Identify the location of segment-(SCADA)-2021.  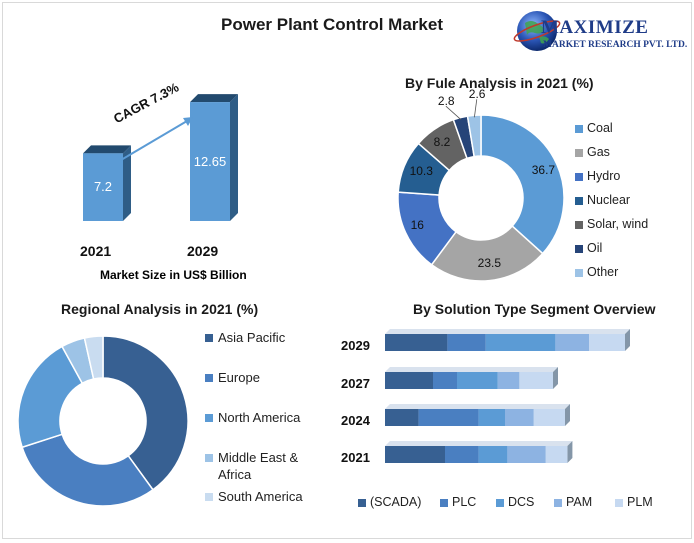
(415, 454).